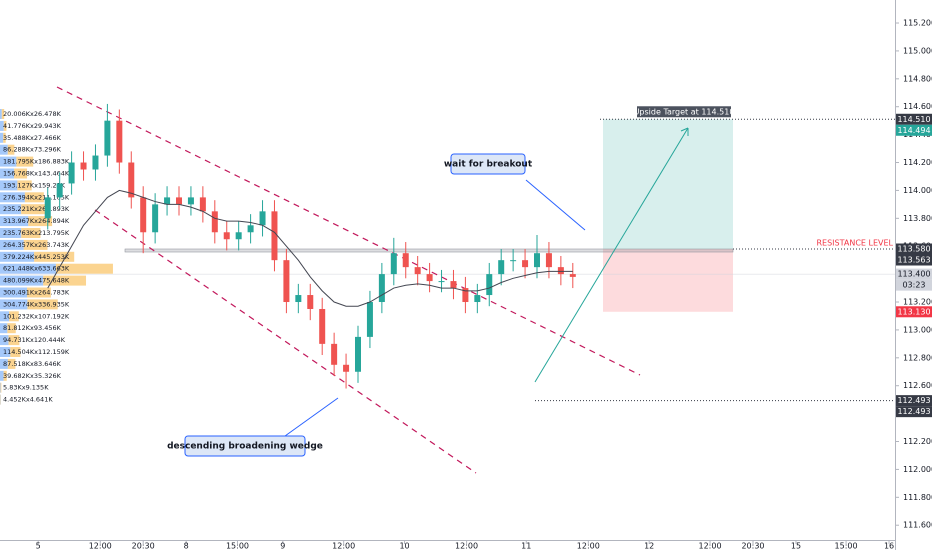  I want to click on x-tick-label: 11, so click(526, 546).